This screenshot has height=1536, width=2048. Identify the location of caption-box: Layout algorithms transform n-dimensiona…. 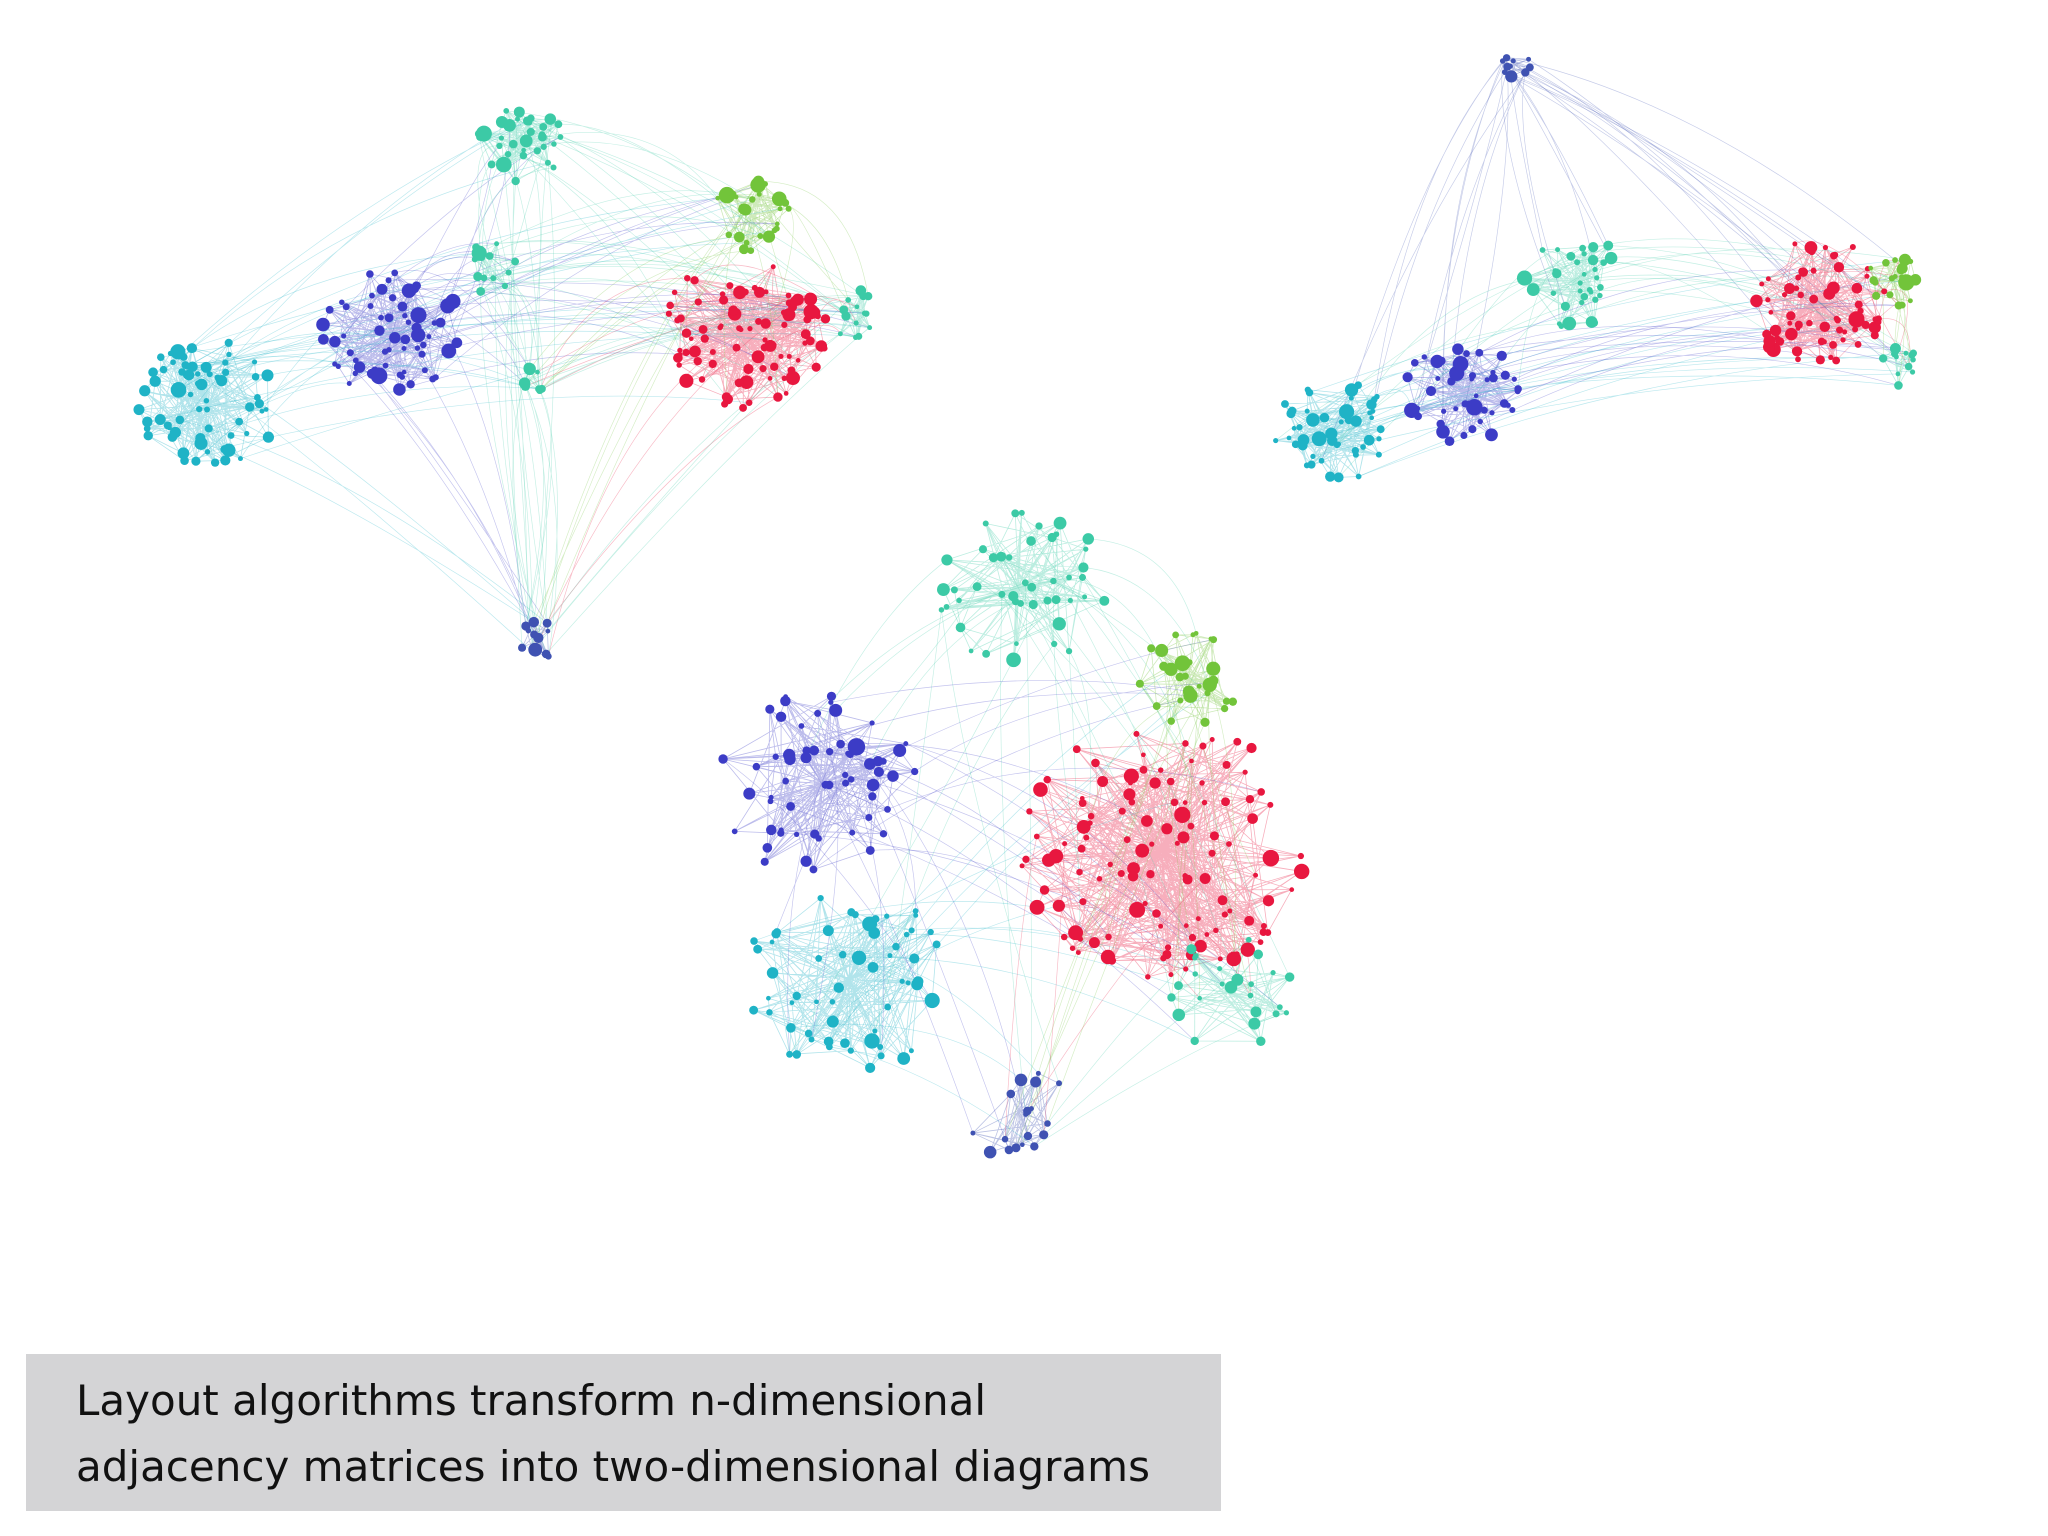
(623, 1432).